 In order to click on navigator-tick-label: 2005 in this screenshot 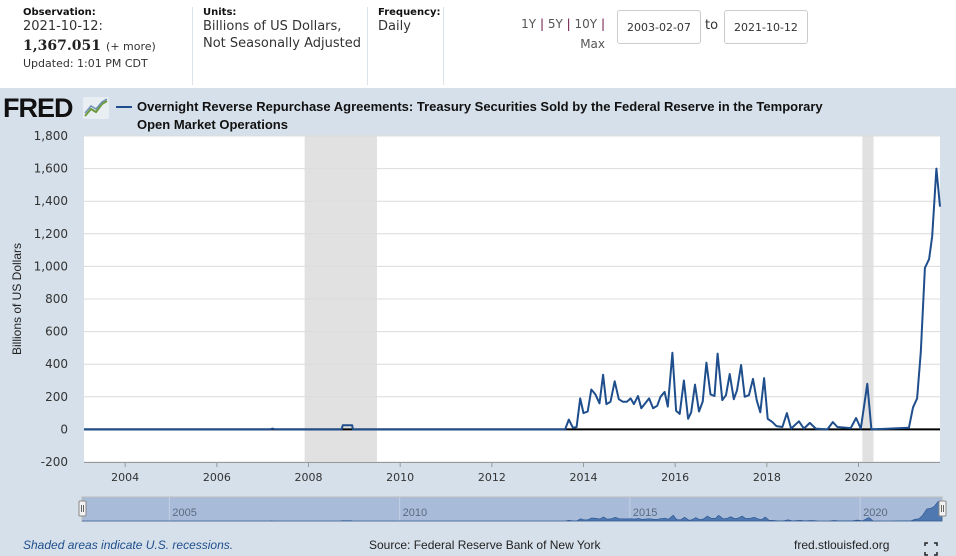, I will do `click(184, 513)`.